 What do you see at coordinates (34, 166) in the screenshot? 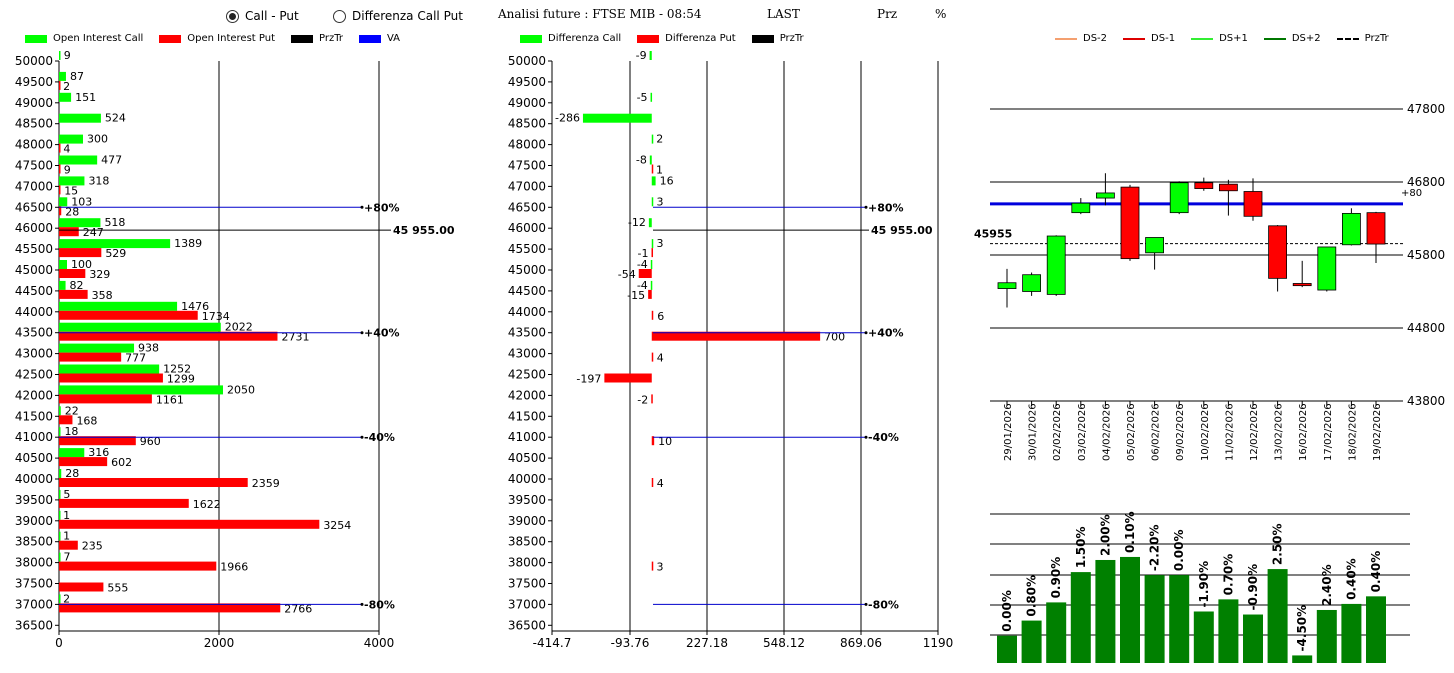
I see `y-tick-label: 47500` at bounding box center [34, 166].